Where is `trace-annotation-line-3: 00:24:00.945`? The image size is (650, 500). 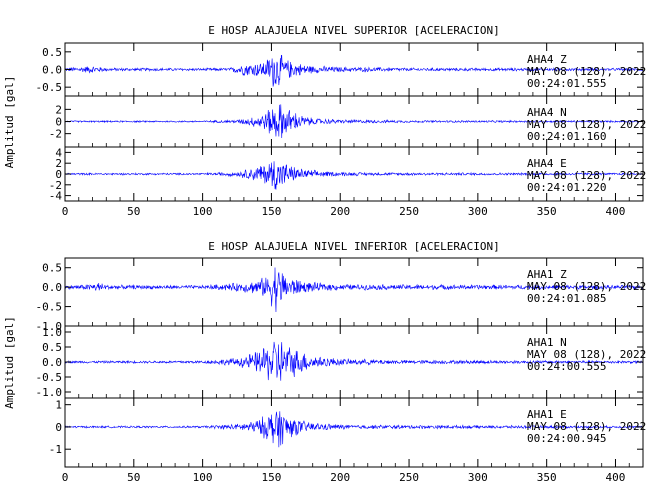
trace-annotation-line-3: 00:24:00.945 is located at coordinates (566, 438).